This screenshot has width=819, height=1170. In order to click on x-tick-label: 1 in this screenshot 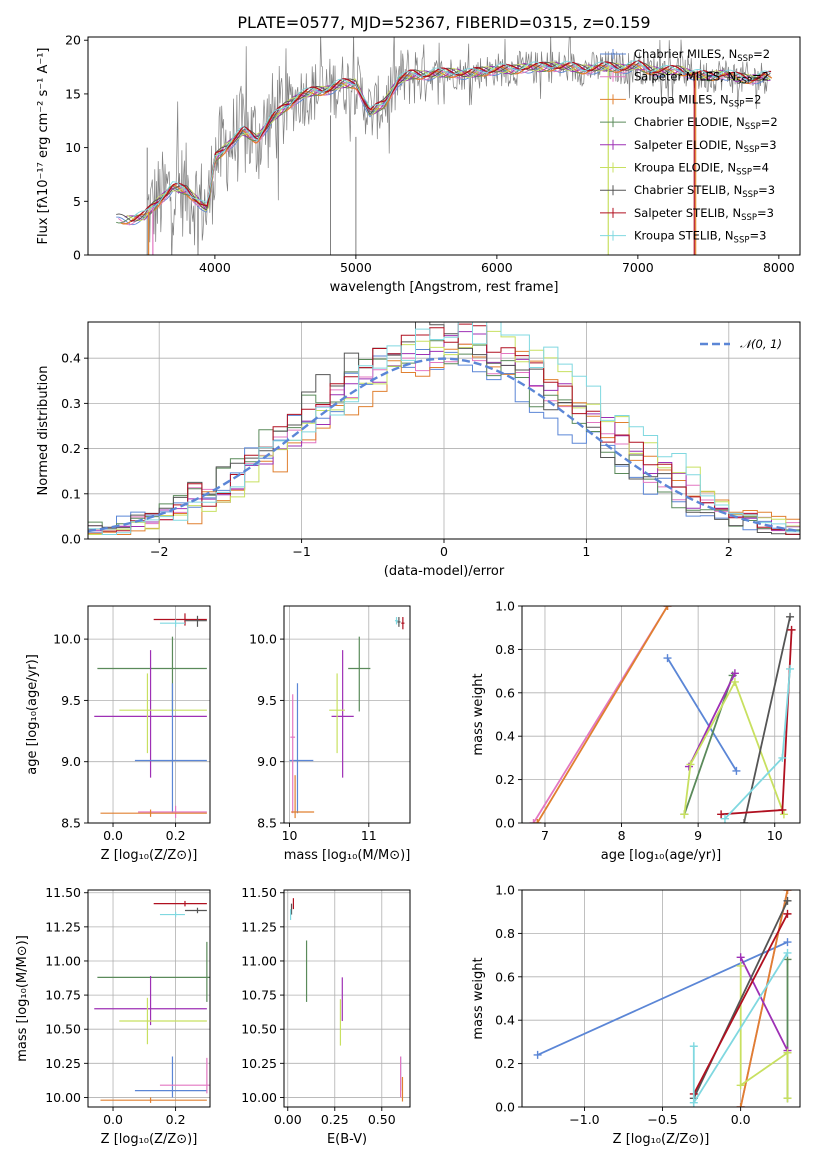, I will do `click(586, 551)`.